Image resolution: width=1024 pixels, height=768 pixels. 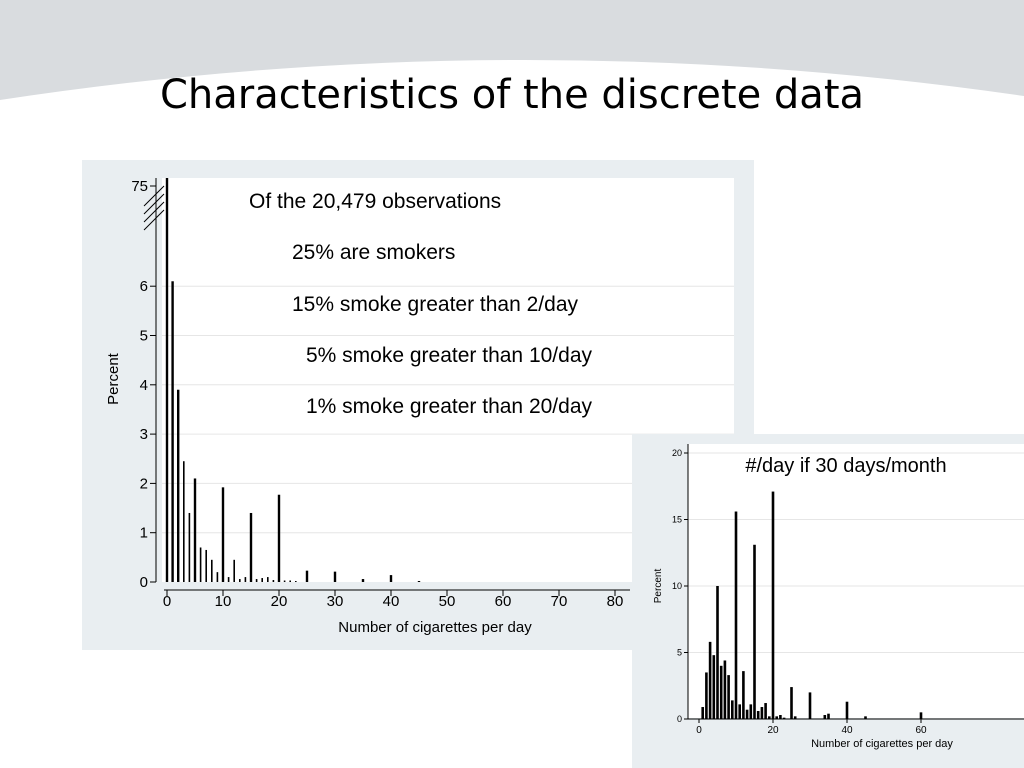 I want to click on inset-y-tick-label: 0, so click(x=679, y=719).